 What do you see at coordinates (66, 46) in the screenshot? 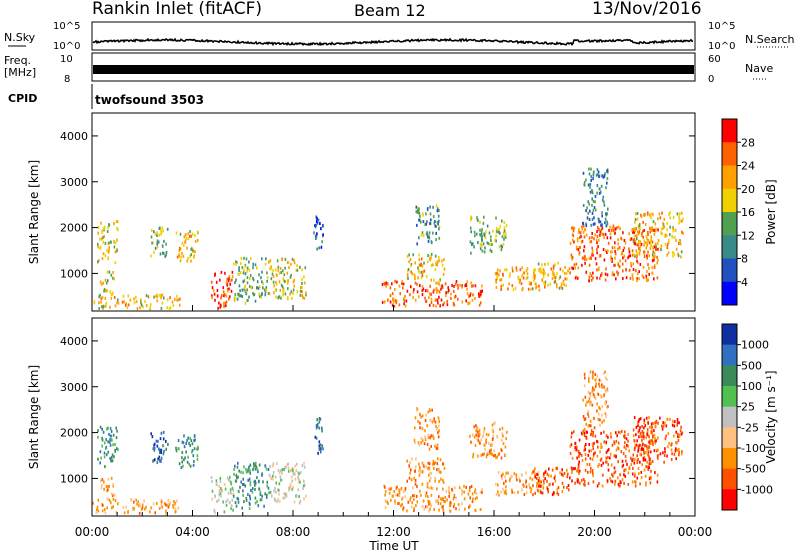
I see `nsky-tick-bottom: 10^0` at bounding box center [66, 46].